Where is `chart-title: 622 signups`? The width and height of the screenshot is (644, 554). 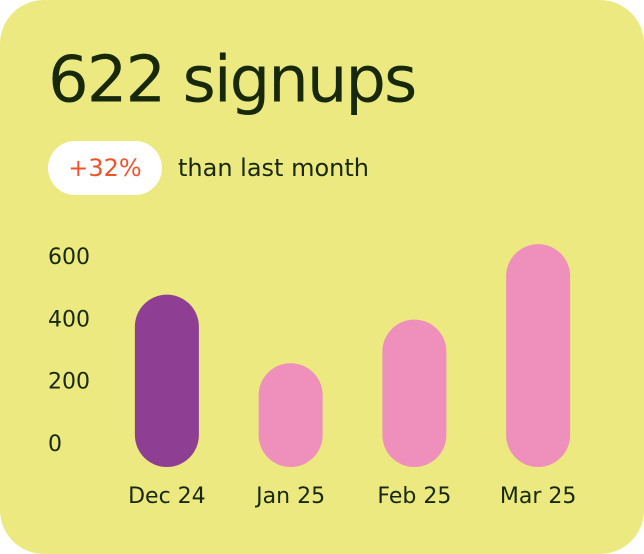
chart-title: 622 signups is located at coordinates (231, 81).